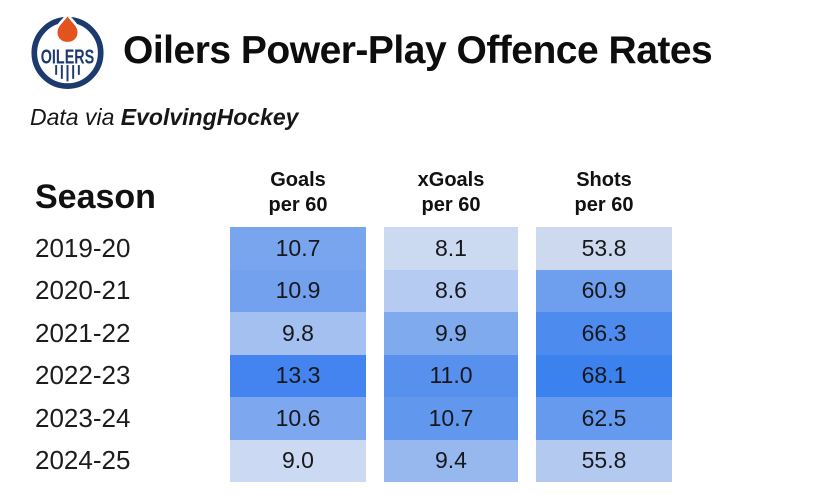 Image resolution: width=823 pixels, height=495 pixels. What do you see at coordinates (67, 73) in the screenshot?
I see `oil-drip-lines` at bounding box center [67, 73].